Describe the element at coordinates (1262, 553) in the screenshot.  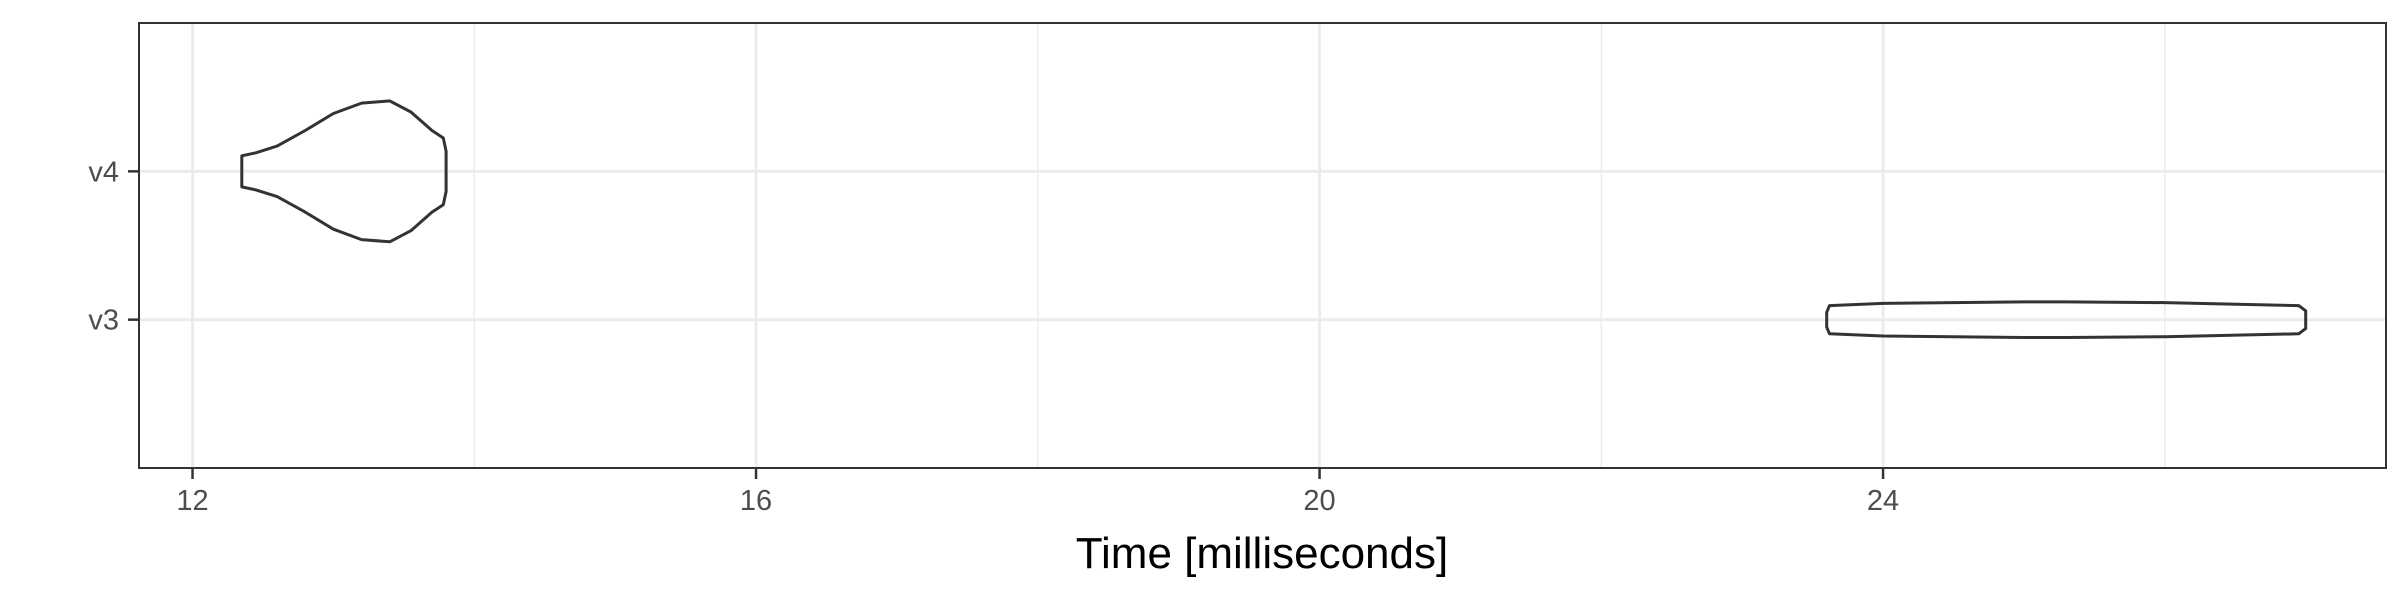
I see `x-axis-title: Time [milliseconds]` at that location.